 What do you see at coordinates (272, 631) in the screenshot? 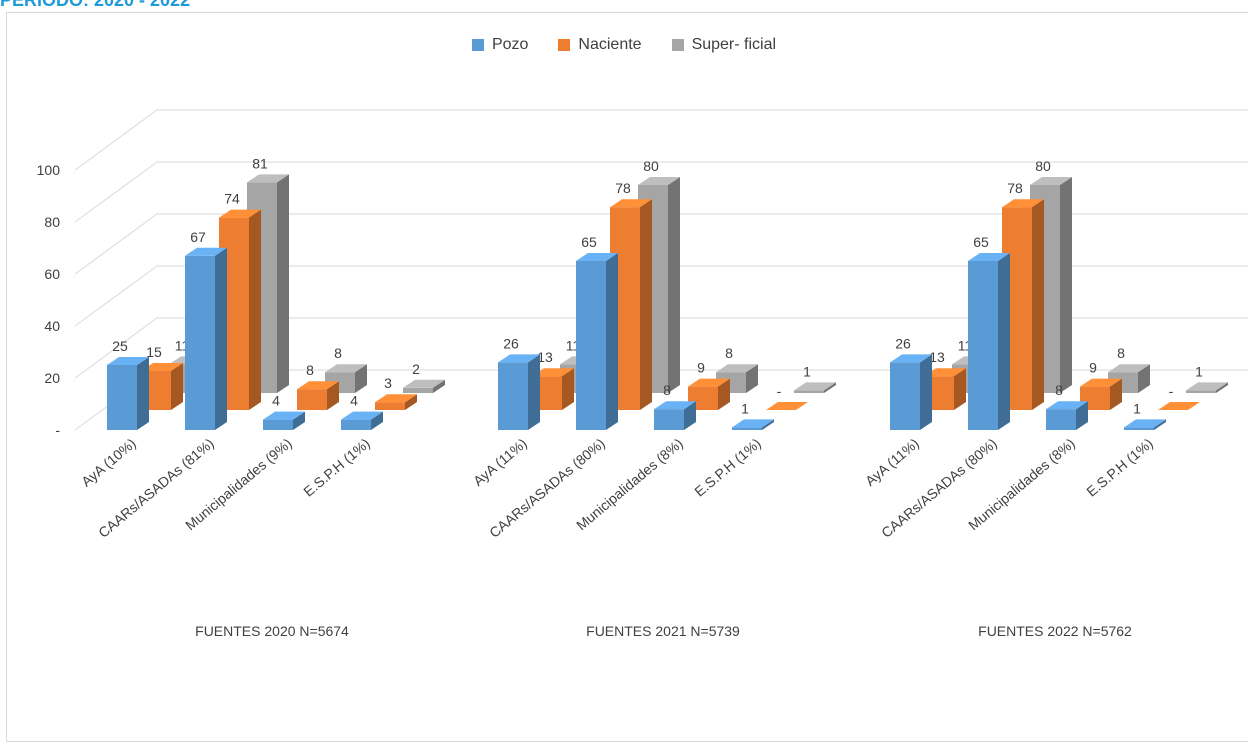
I see `group-label: FUENTES 2020 N=5674` at bounding box center [272, 631].